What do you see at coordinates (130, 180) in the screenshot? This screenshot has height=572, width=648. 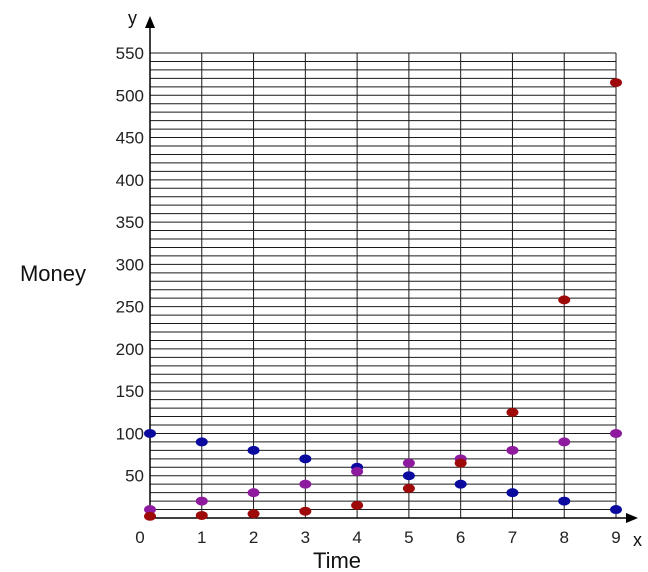 I see `y-tick-label: 400` at bounding box center [130, 180].